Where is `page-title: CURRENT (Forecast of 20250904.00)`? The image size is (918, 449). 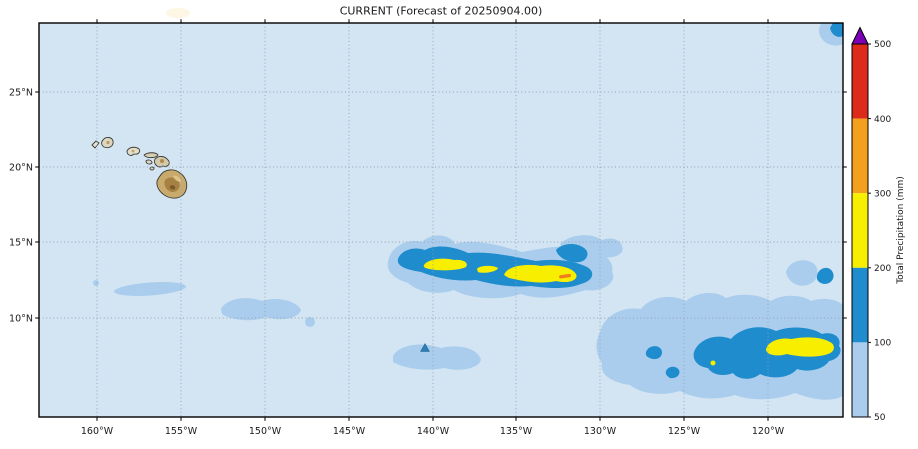 page-title: CURRENT (Forecast of 20250904.00) is located at coordinates (441, 11).